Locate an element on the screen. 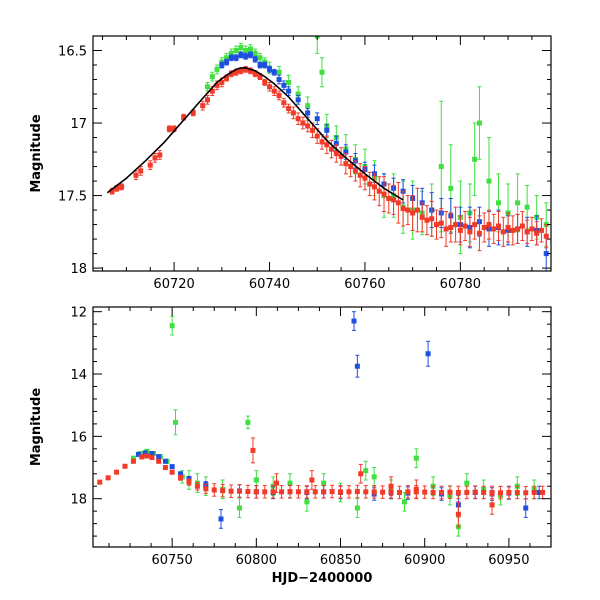 Image resolution: width=600 pixels, height=600 pixels. model-curve is located at coordinates (255, 134).